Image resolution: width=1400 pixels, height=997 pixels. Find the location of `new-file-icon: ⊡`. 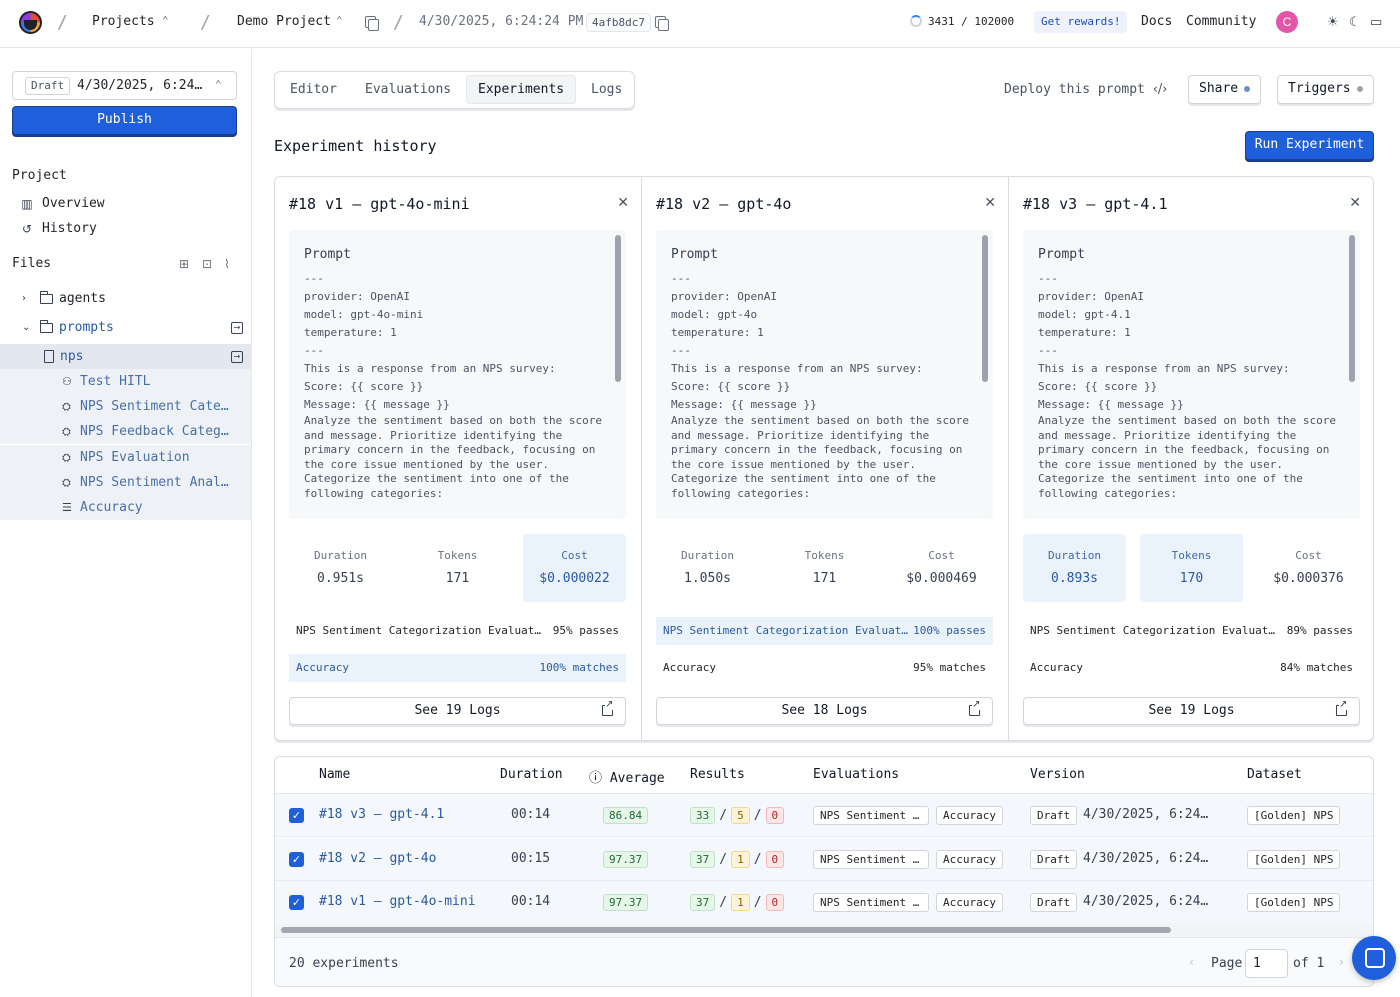

new-file-icon: ⊡ is located at coordinates (207, 264).